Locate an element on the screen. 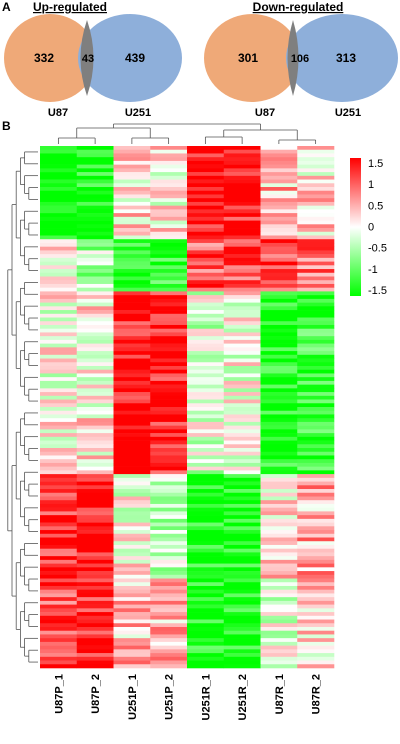  color-scale-tick-label: -0.5 is located at coordinates (377, 249).